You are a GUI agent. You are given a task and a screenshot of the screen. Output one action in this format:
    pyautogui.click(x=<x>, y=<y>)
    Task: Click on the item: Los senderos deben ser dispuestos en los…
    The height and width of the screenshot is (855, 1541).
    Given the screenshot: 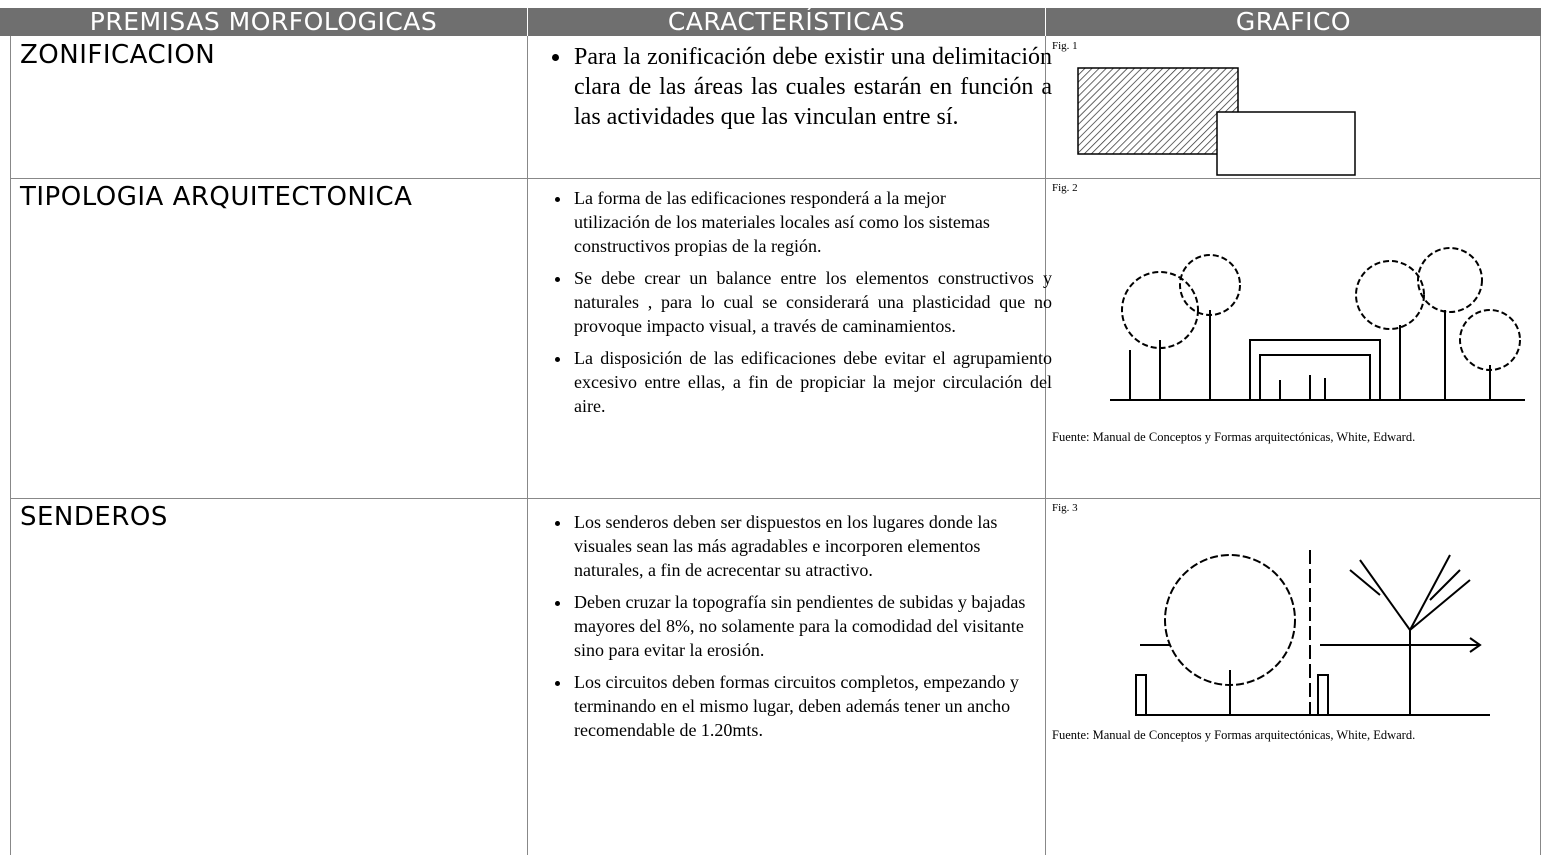 What is the action you would take?
    pyautogui.click(x=812, y=546)
    